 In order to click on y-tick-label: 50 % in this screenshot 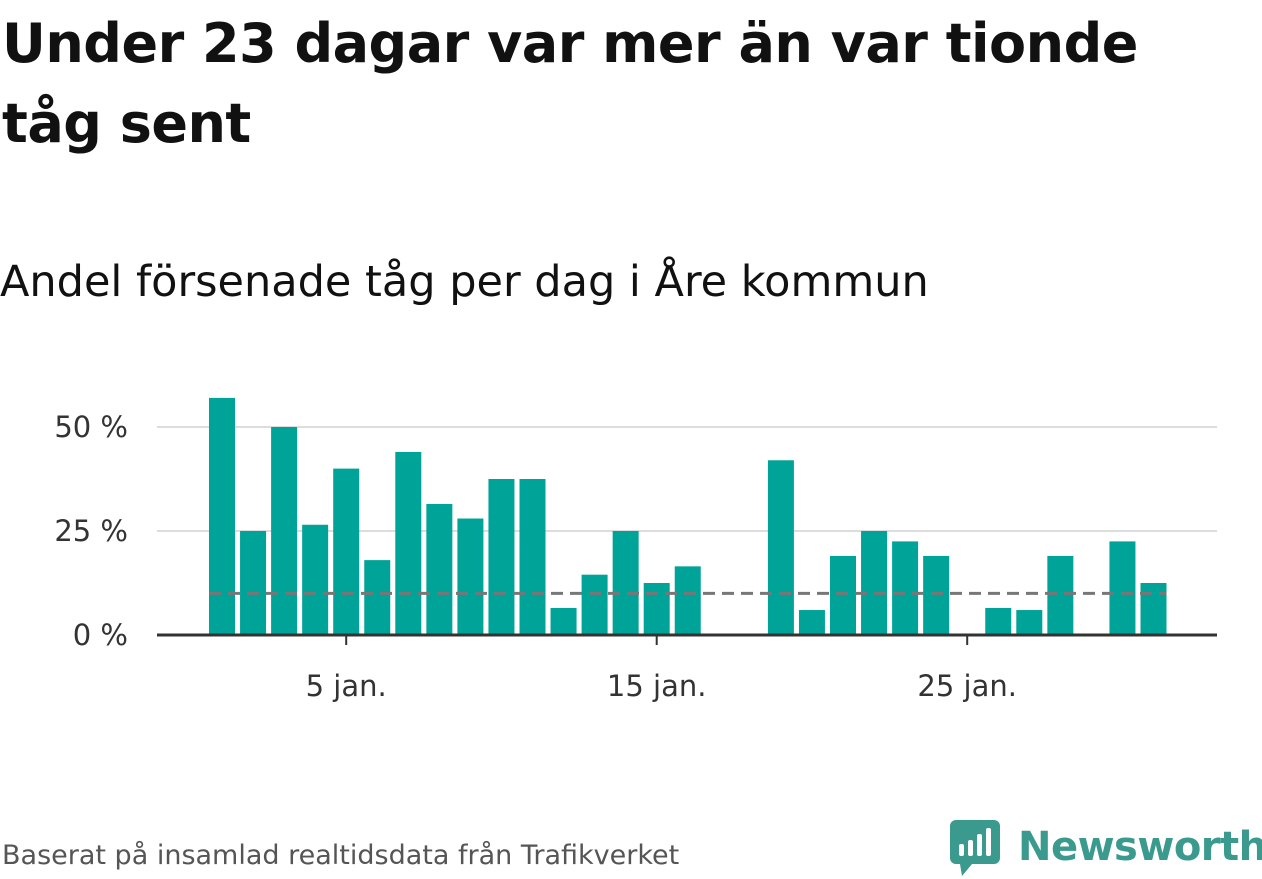, I will do `click(91, 427)`.